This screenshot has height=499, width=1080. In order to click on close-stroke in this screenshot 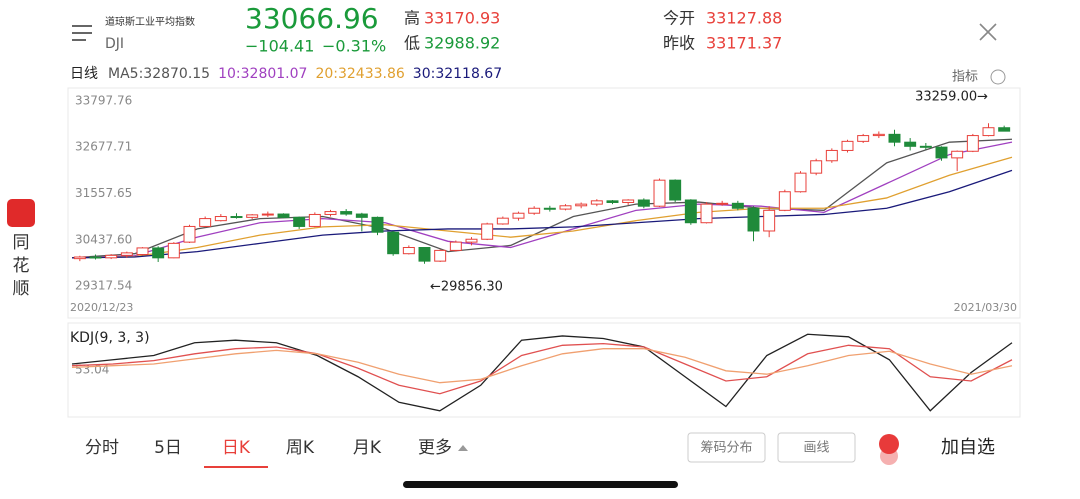, I will do `click(988, 32)`.